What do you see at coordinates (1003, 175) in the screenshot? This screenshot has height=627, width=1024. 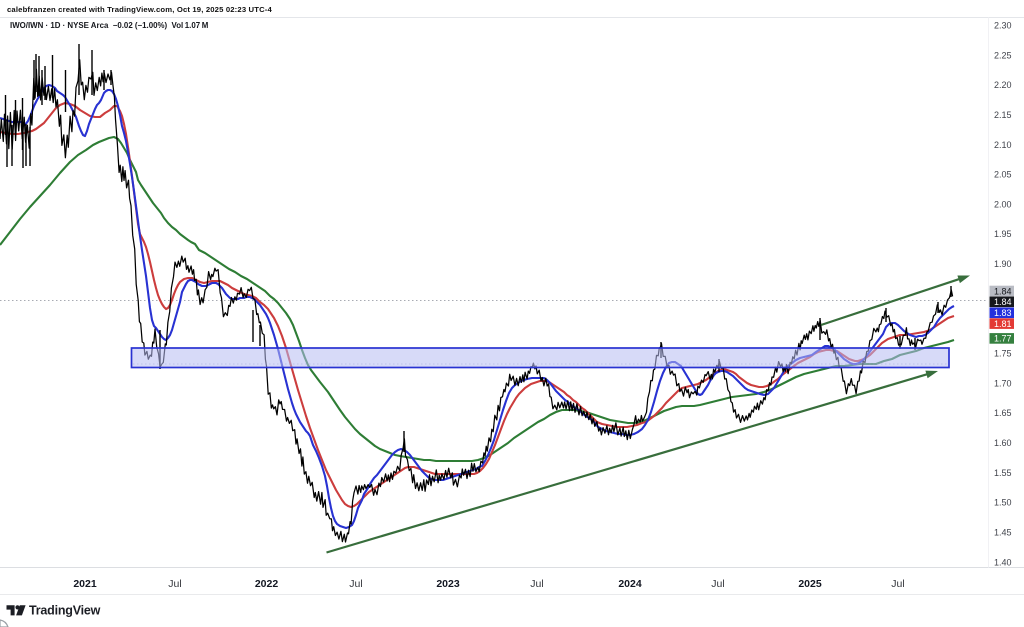 I see `svg-text: 2.05` at bounding box center [1003, 175].